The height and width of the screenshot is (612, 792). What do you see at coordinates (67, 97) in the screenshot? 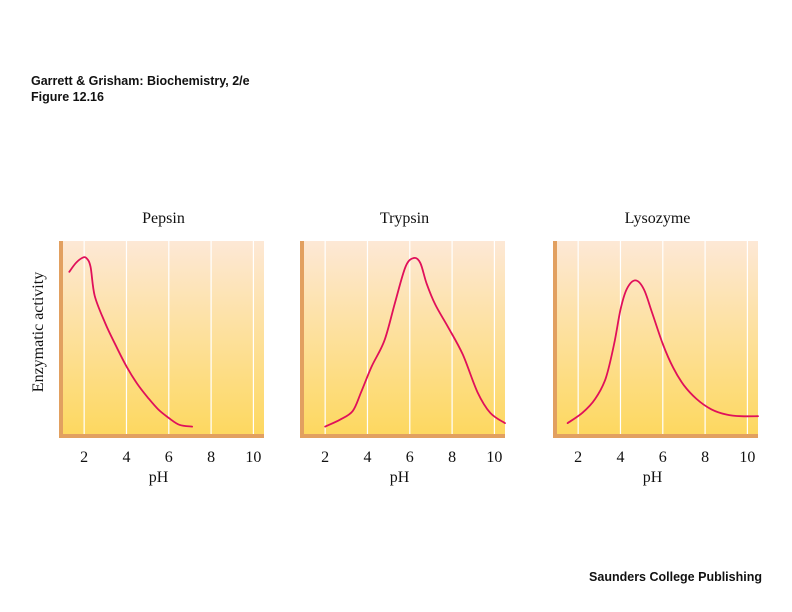
I see `figure-number: Figure 12.16` at bounding box center [67, 97].